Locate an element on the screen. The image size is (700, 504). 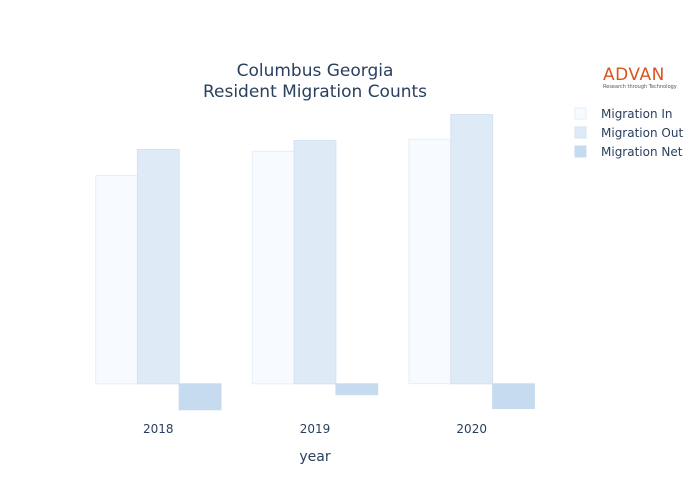
bar-migration-out-2020 is located at coordinates (472, 249).